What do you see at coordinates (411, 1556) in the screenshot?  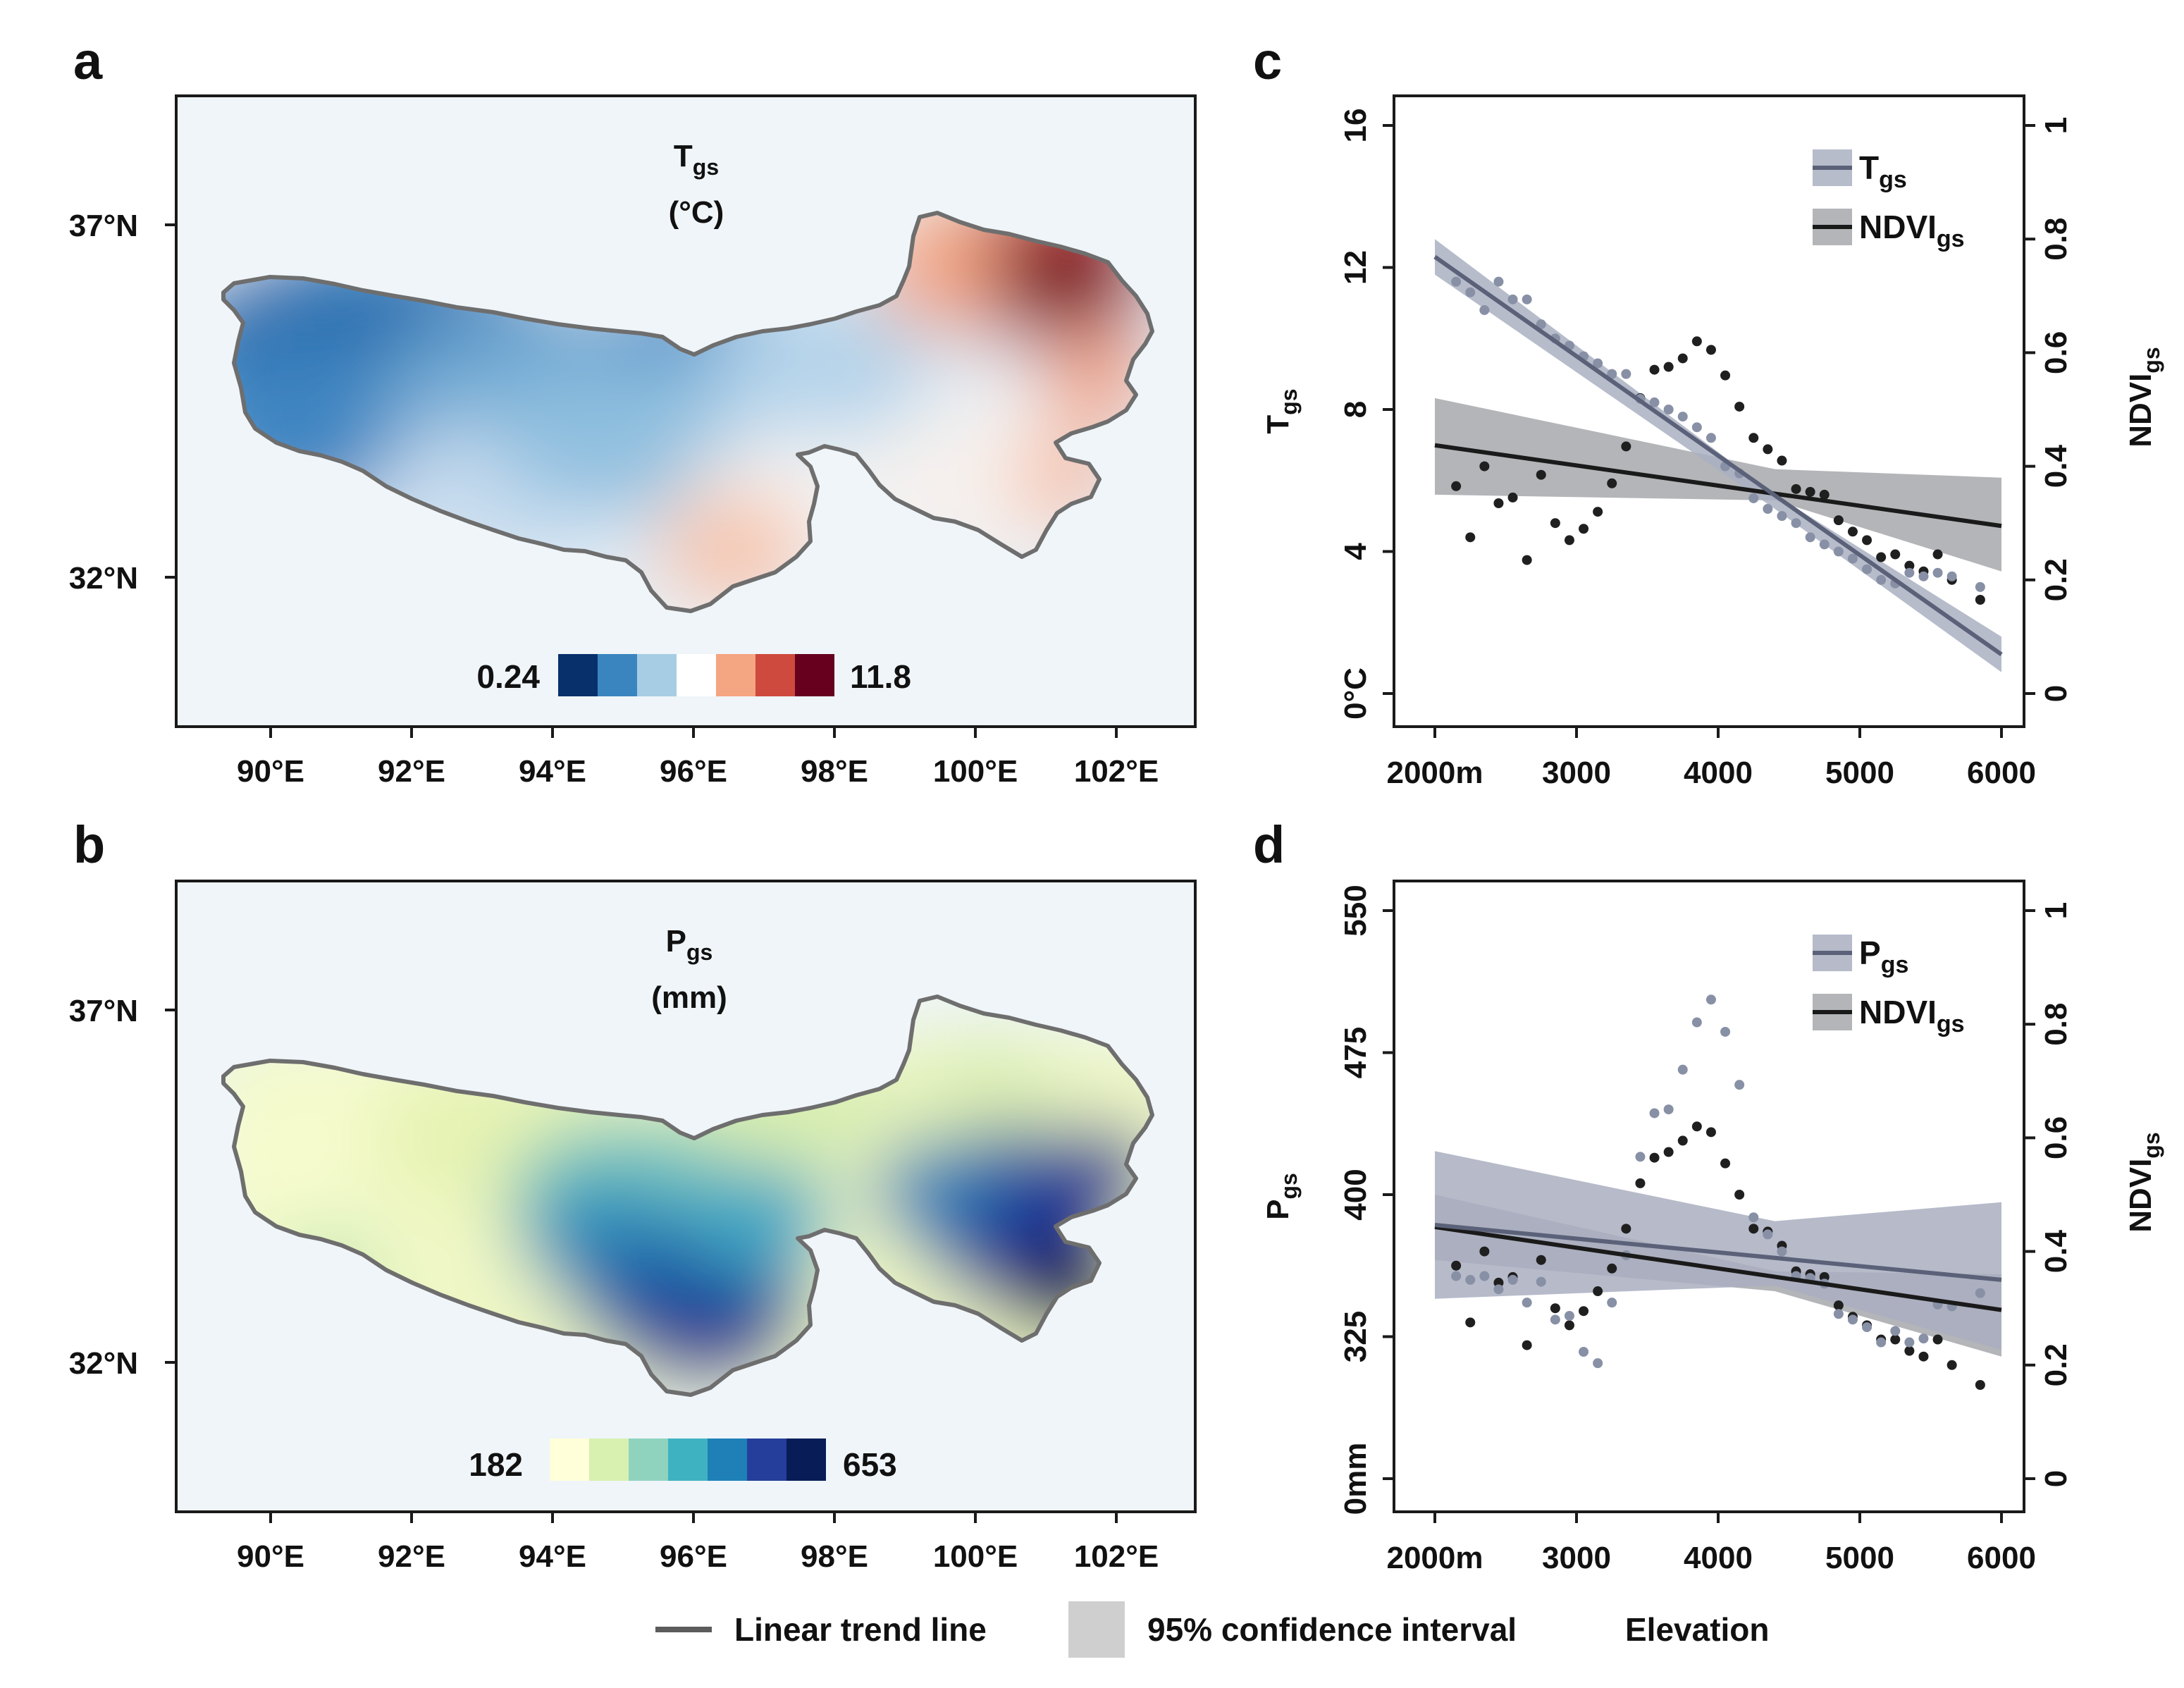 I see `map-x-tick-label: 92°E` at bounding box center [411, 1556].